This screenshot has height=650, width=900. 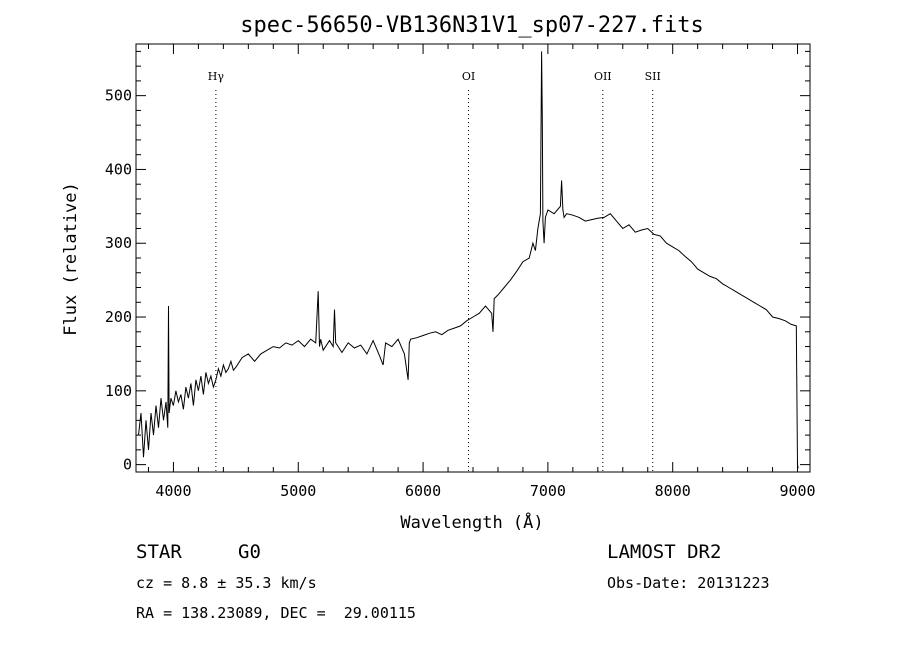 I want to click on redshift-text: cz = 8.8 ± 35.3 km/s, so click(x=226, y=583).